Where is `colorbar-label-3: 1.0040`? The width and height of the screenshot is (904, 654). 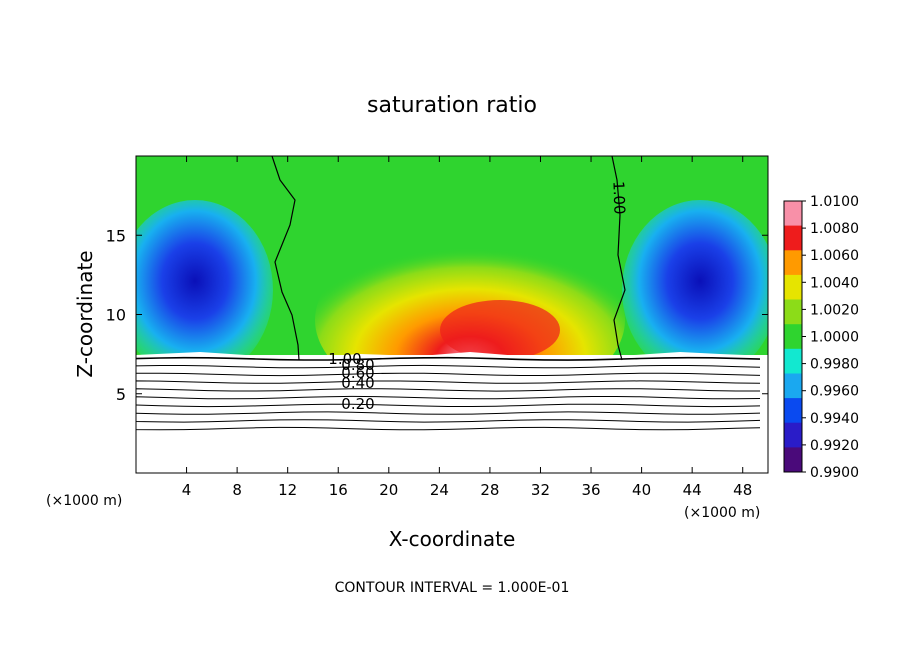 colorbar-label-3: 1.0040 is located at coordinates (834, 283).